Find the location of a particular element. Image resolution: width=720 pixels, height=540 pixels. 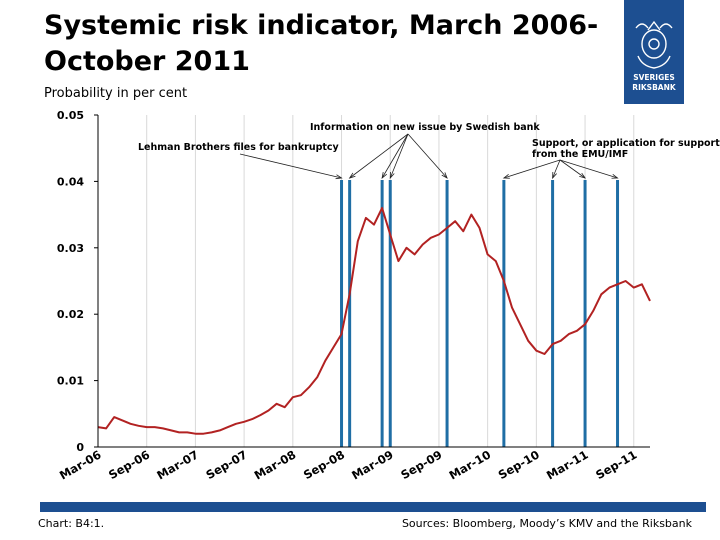

logo-text-line-2: RIKSBANK is located at coordinates (654, 87).